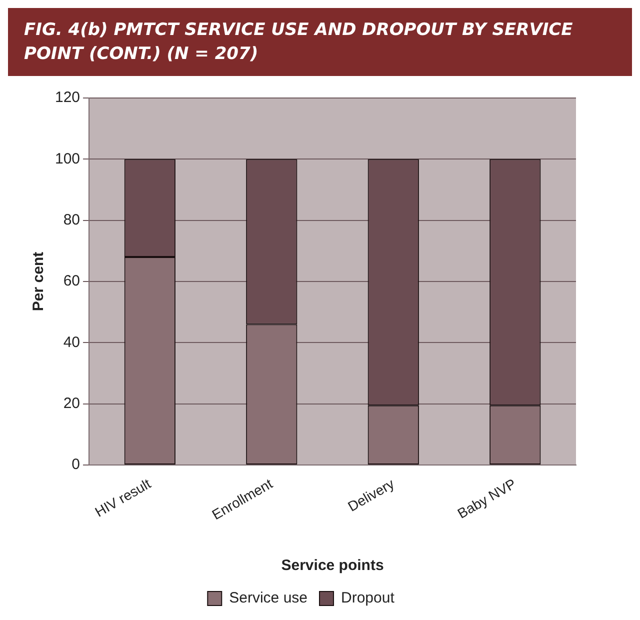 This screenshot has height=620, width=640. Describe the element at coordinates (67, 159) in the screenshot. I see `y-tick-label: 100` at that location.